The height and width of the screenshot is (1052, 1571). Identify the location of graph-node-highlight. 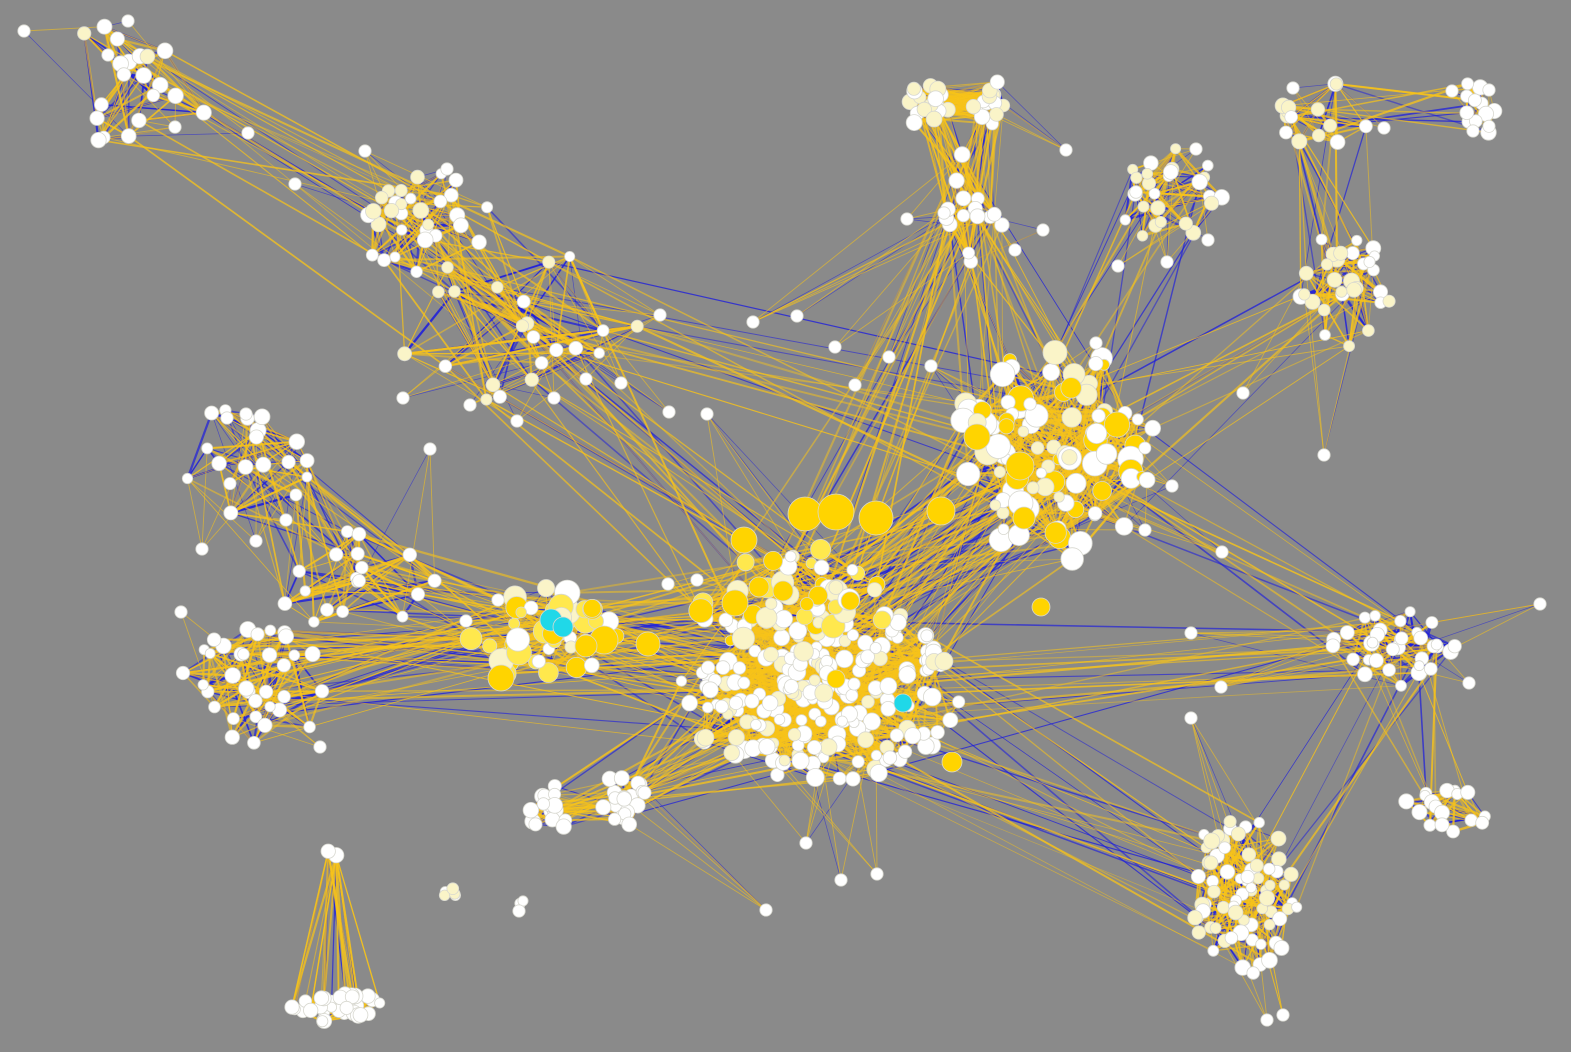
(563, 627).